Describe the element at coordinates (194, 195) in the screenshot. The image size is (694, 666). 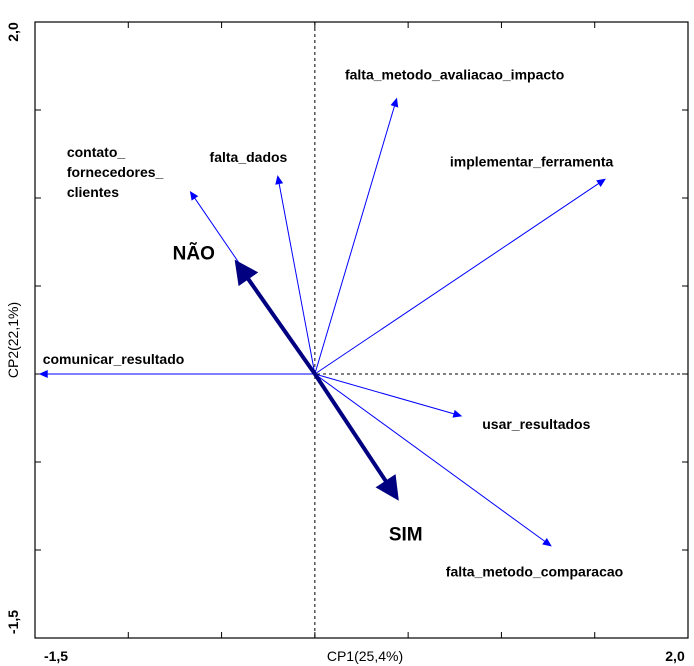
I see `variable-arrow-contato-fornecedores-clientes-head` at that location.